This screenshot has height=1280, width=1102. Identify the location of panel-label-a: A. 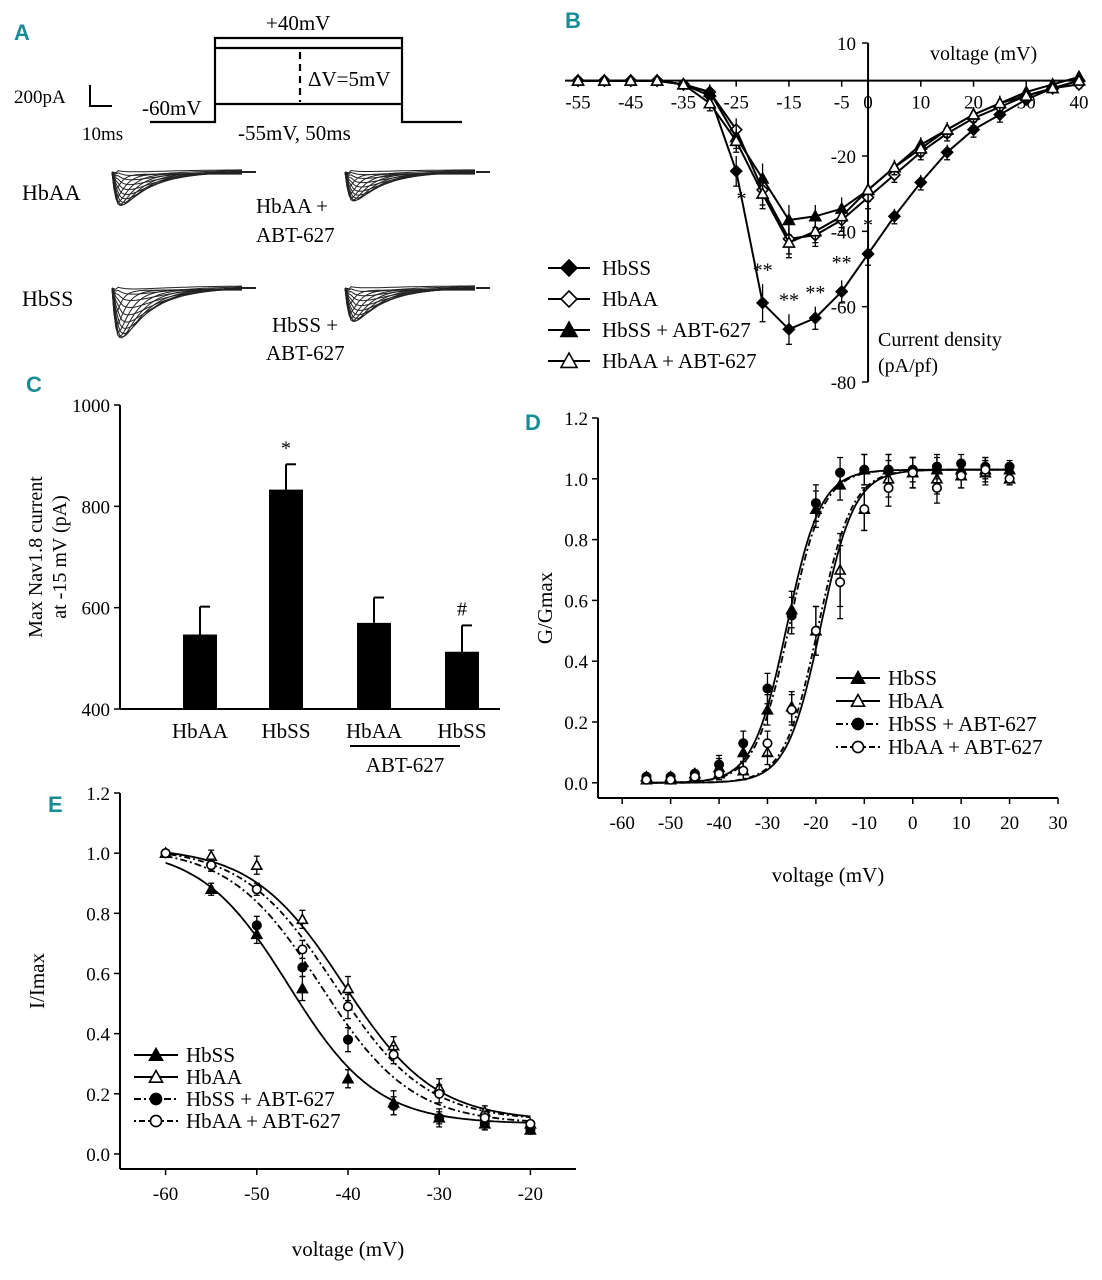
(22, 32).